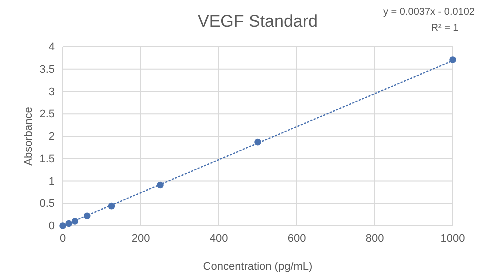 The width and height of the screenshot is (480, 278). What do you see at coordinates (47, 204) in the screenshot?
I see `y-tick-label: 0.5` at bounding box center [47, 204].